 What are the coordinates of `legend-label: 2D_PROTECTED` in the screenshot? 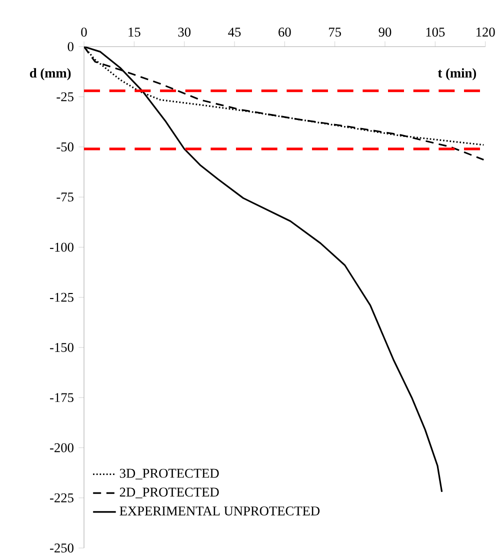 It's located at (169, 493).